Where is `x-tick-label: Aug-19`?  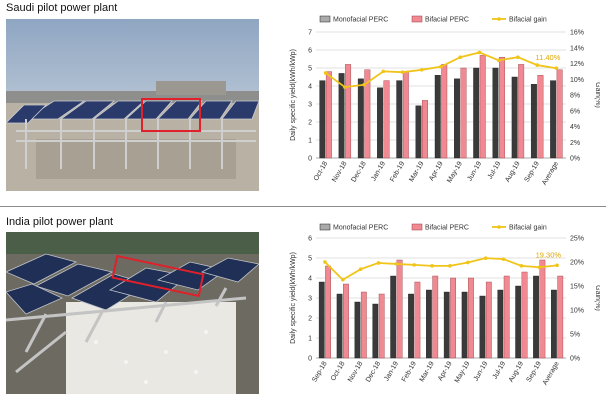 x-tick-label: Aug-19 is located at coordinates (512, 171).